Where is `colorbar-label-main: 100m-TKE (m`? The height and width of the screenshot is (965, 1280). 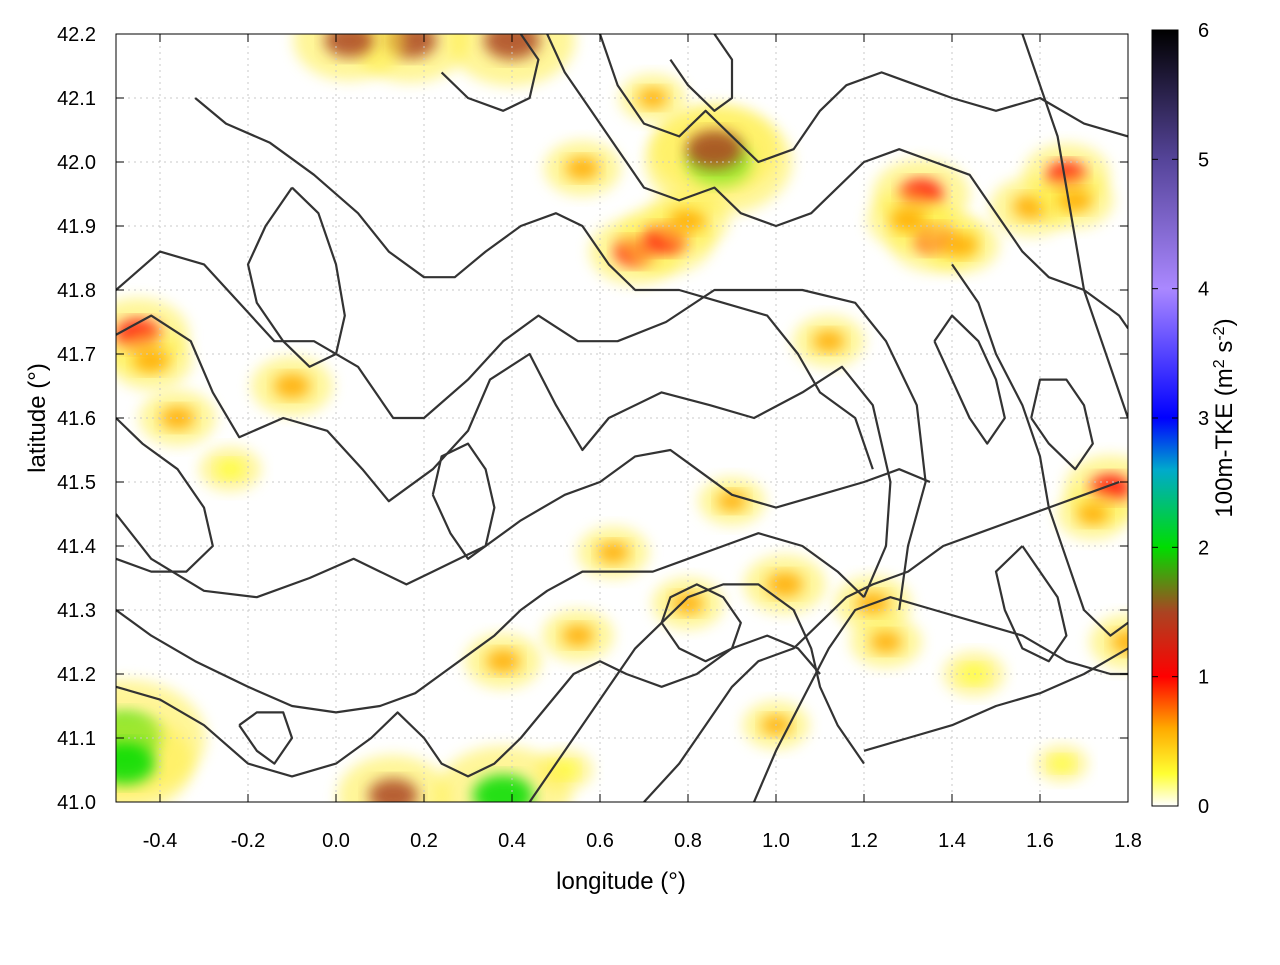 colorbar-label-main: 100m-TKE (m is located at coordinates (1224, 442).